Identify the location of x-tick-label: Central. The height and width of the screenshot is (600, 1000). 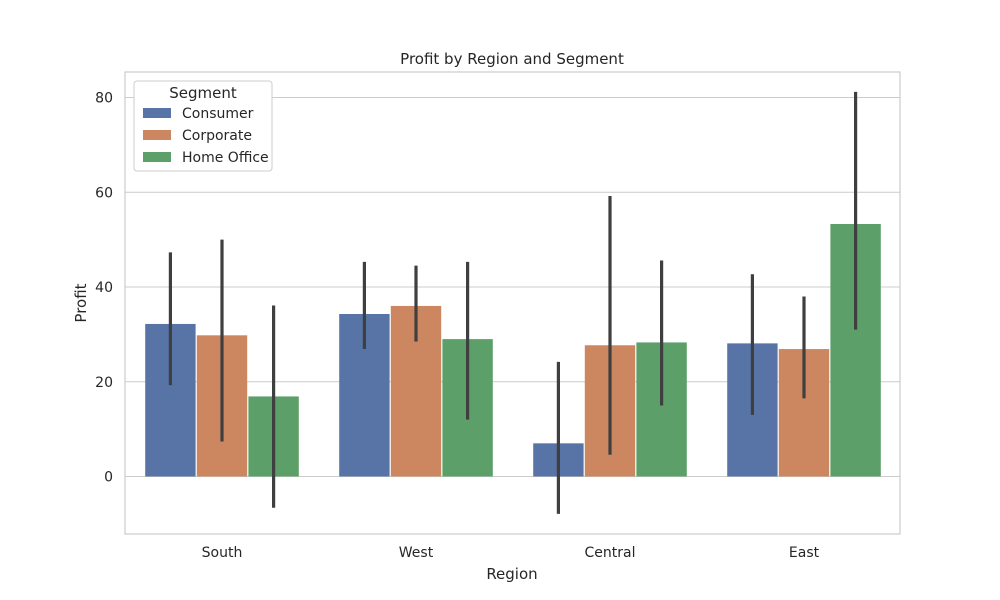
(610, 553).